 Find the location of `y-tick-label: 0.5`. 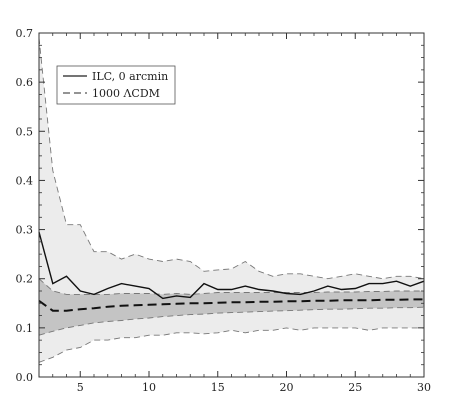

y-tick-label: 0.5 is located at coordinates (25, 131).